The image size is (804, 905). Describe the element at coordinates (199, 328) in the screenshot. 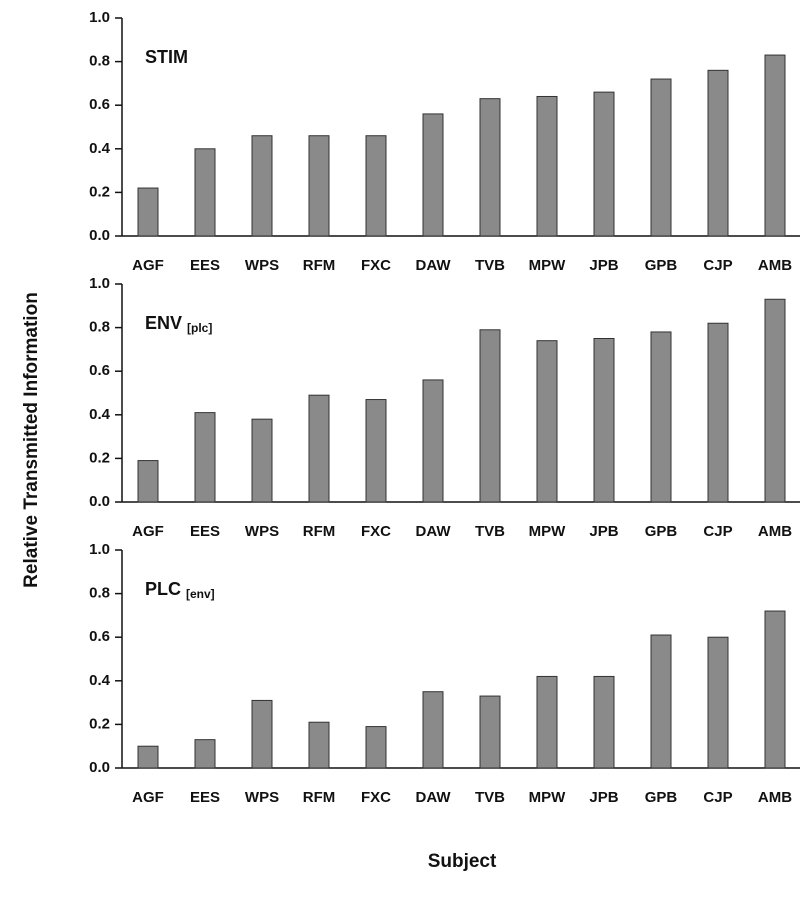

I see `panel-title-sub: [plc]` at that location.